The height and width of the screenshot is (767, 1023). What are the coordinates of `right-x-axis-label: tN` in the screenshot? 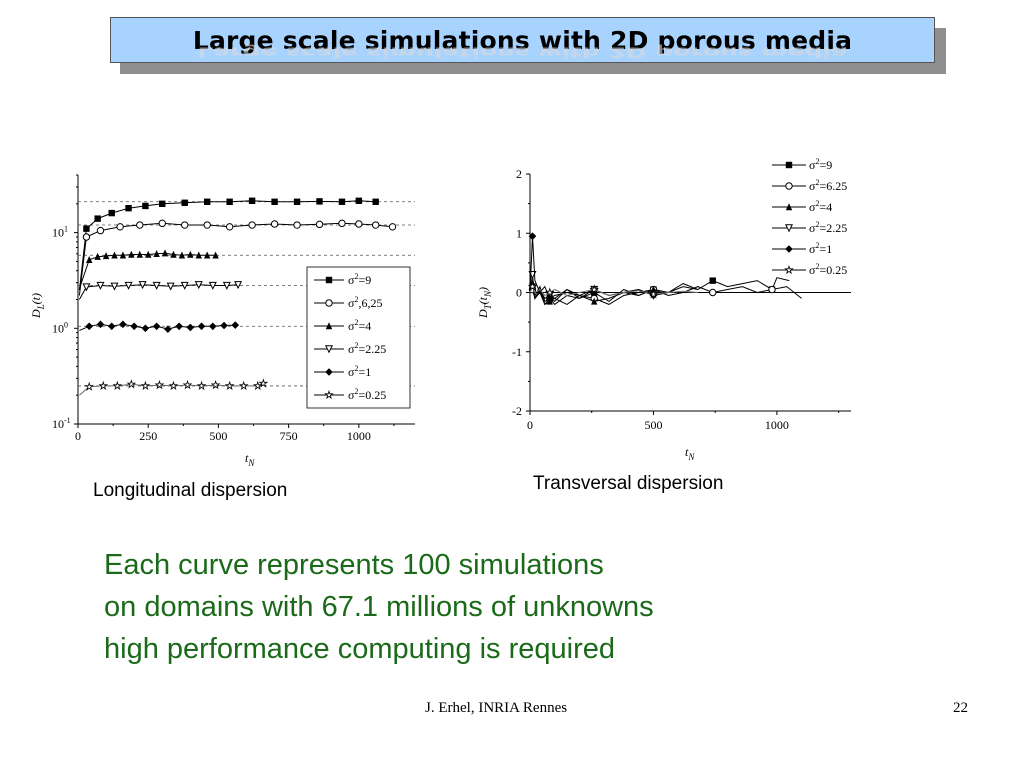 It's located at (690, 453).